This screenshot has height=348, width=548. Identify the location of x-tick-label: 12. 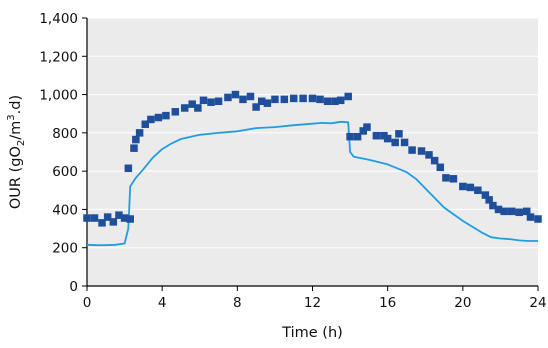
(312, 303).